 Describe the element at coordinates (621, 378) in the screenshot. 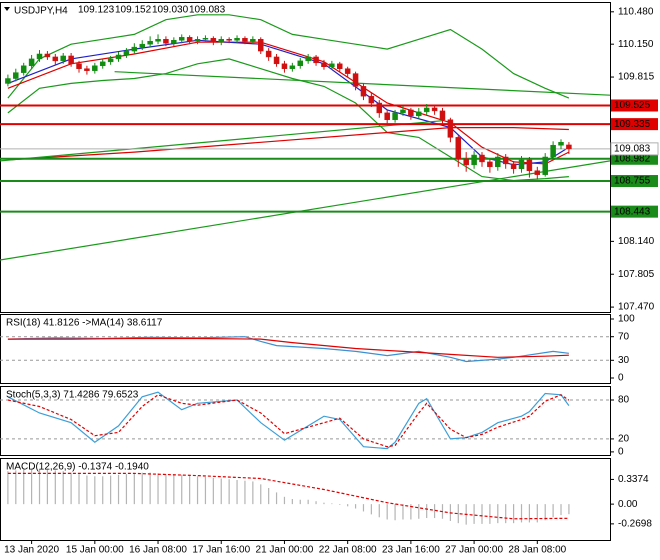

I see `y-tick-label: 0` at that location.